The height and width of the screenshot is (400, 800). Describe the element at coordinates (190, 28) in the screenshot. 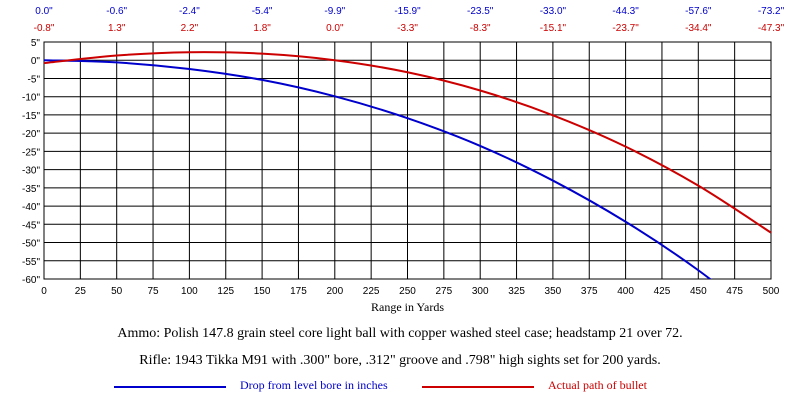

I see `top-path-label: 2.2"` at that location.